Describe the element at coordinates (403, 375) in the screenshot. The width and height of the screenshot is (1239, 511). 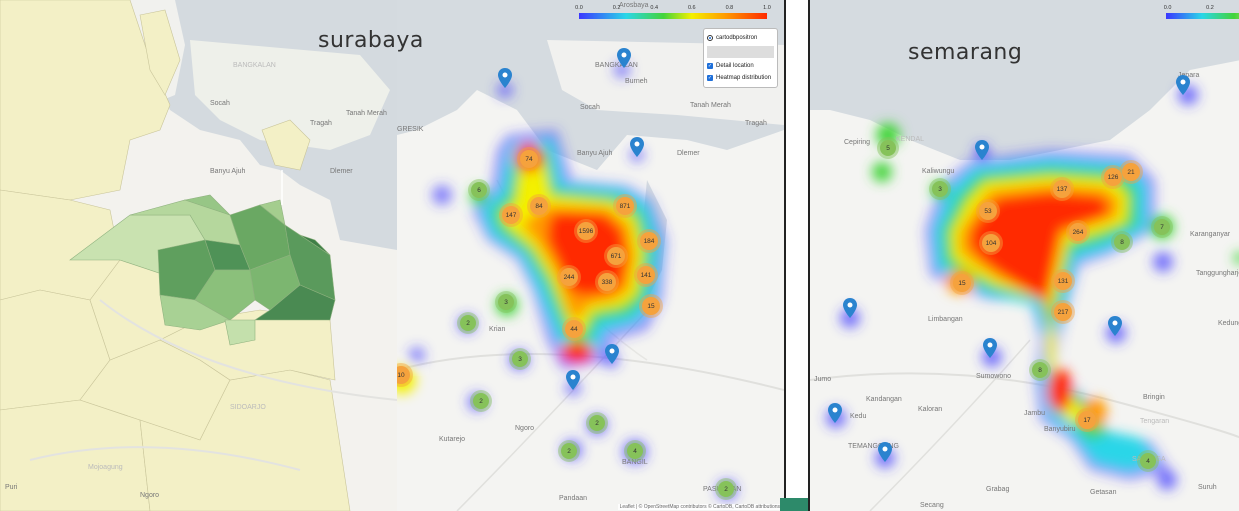
I see `marker-cluster: 10` at that location.